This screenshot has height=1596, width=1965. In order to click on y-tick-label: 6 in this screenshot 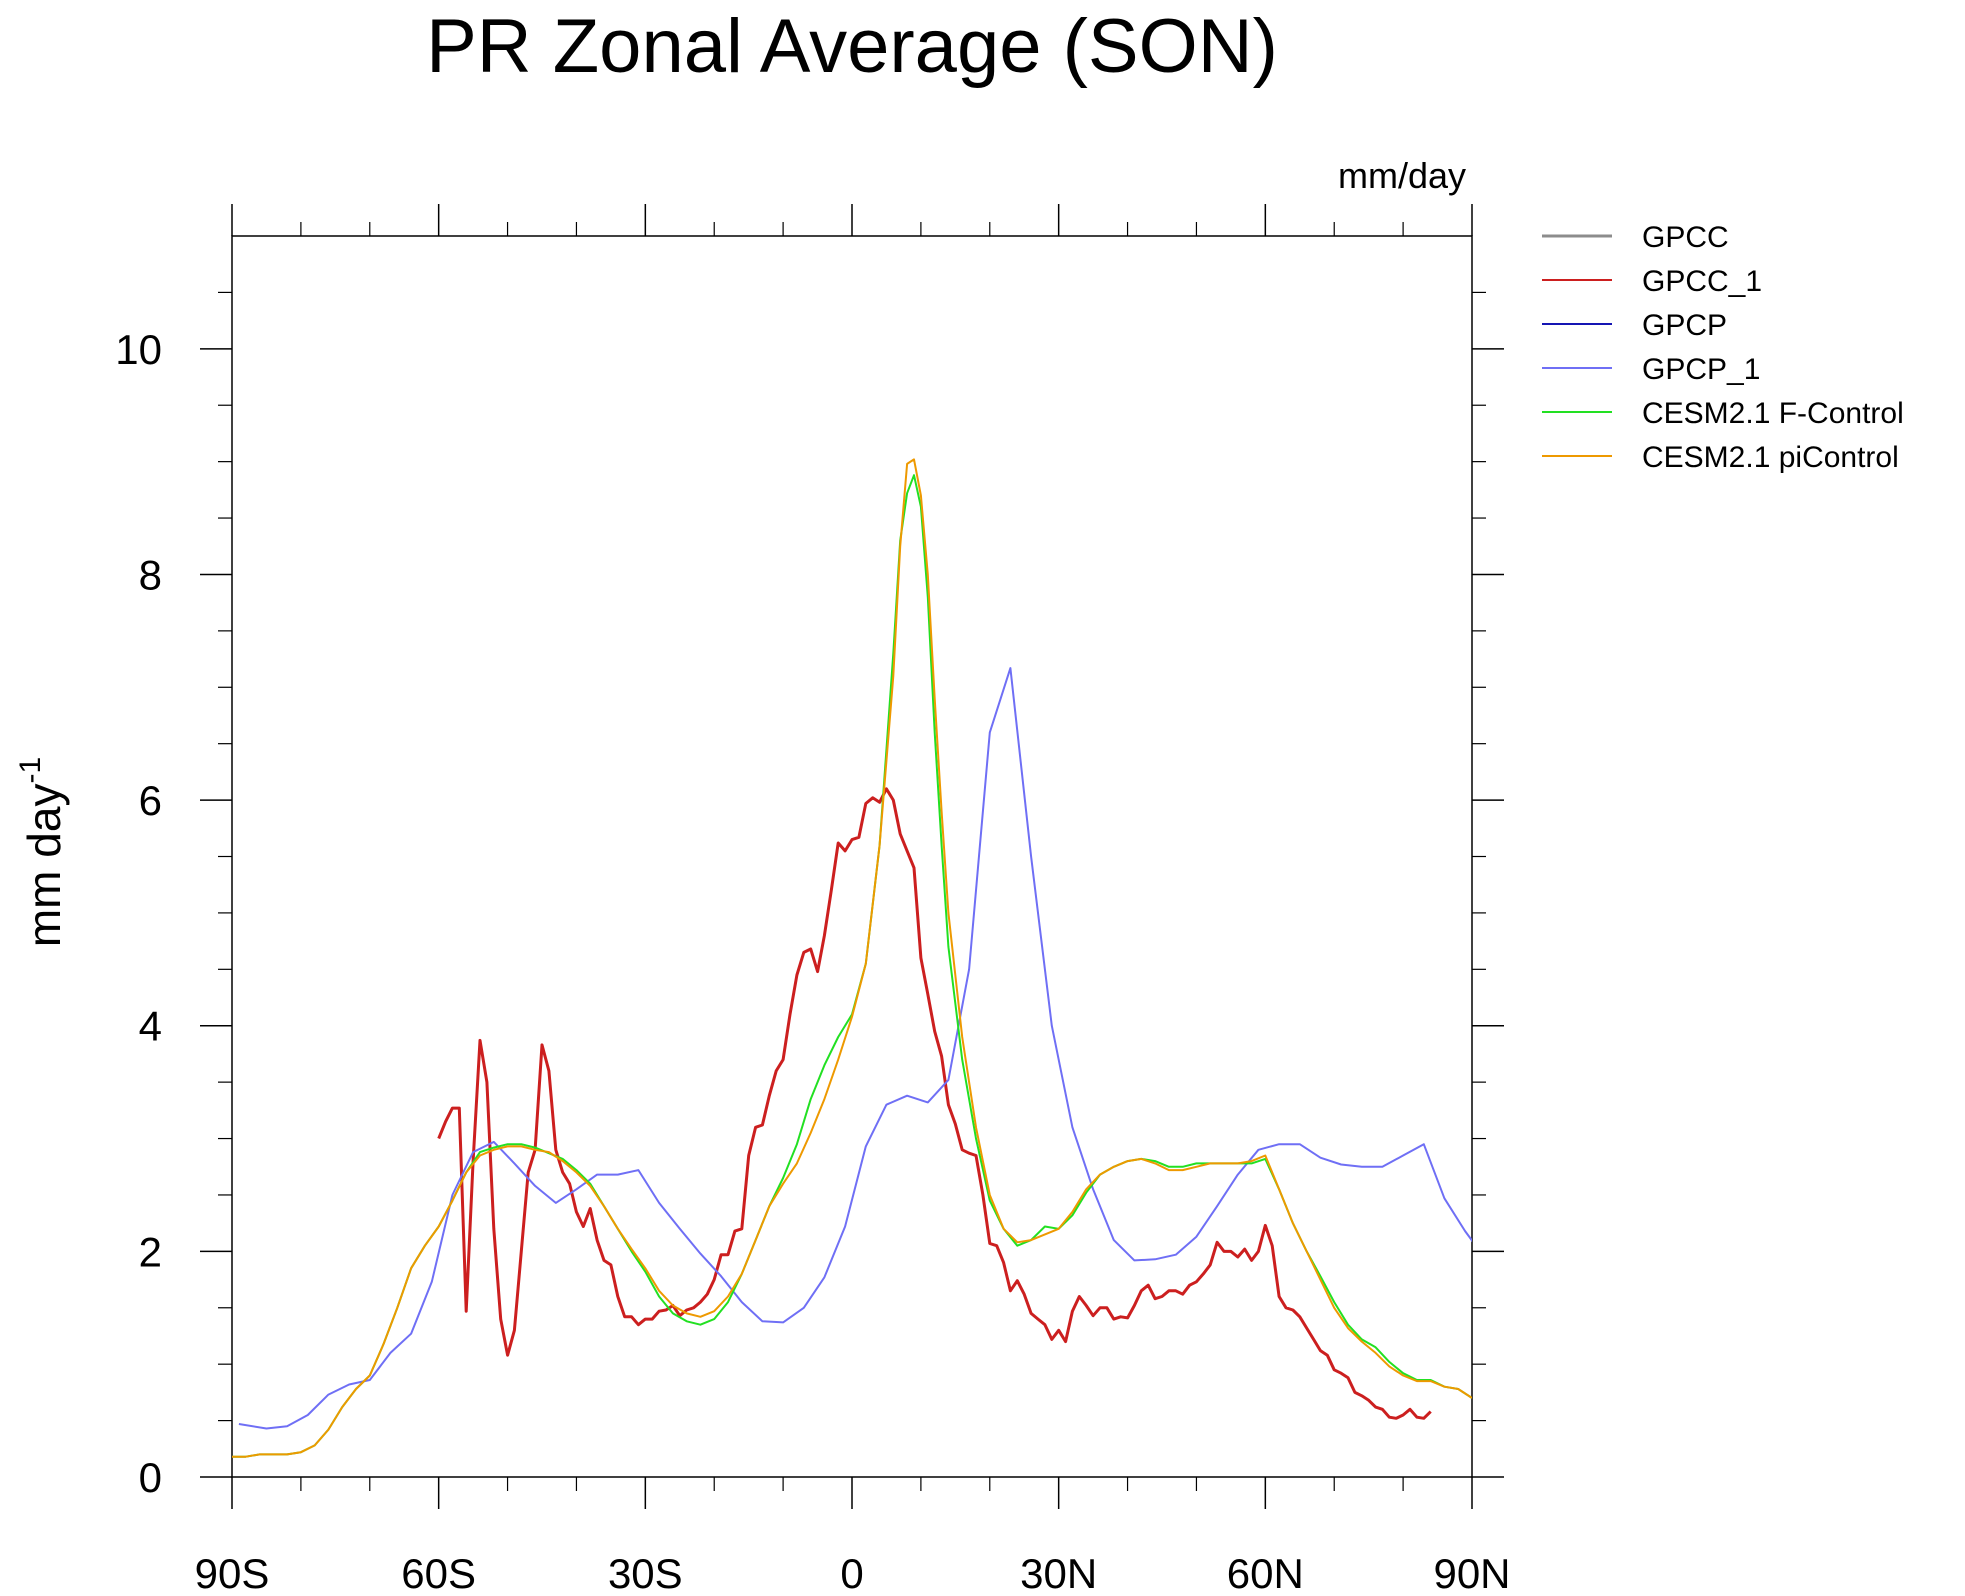, I will do `click(150, 800)`.